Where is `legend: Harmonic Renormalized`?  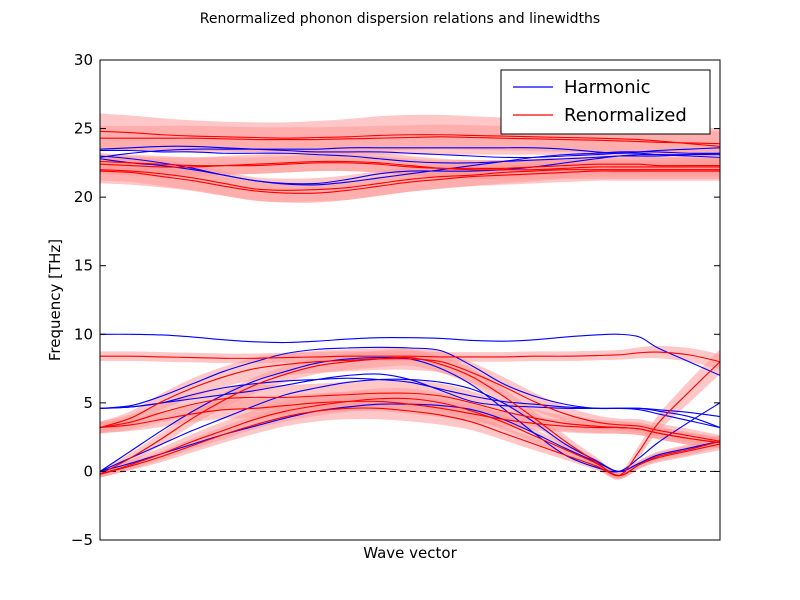
legend: Harmonic Renormalized is located at coordinates (605, 102).